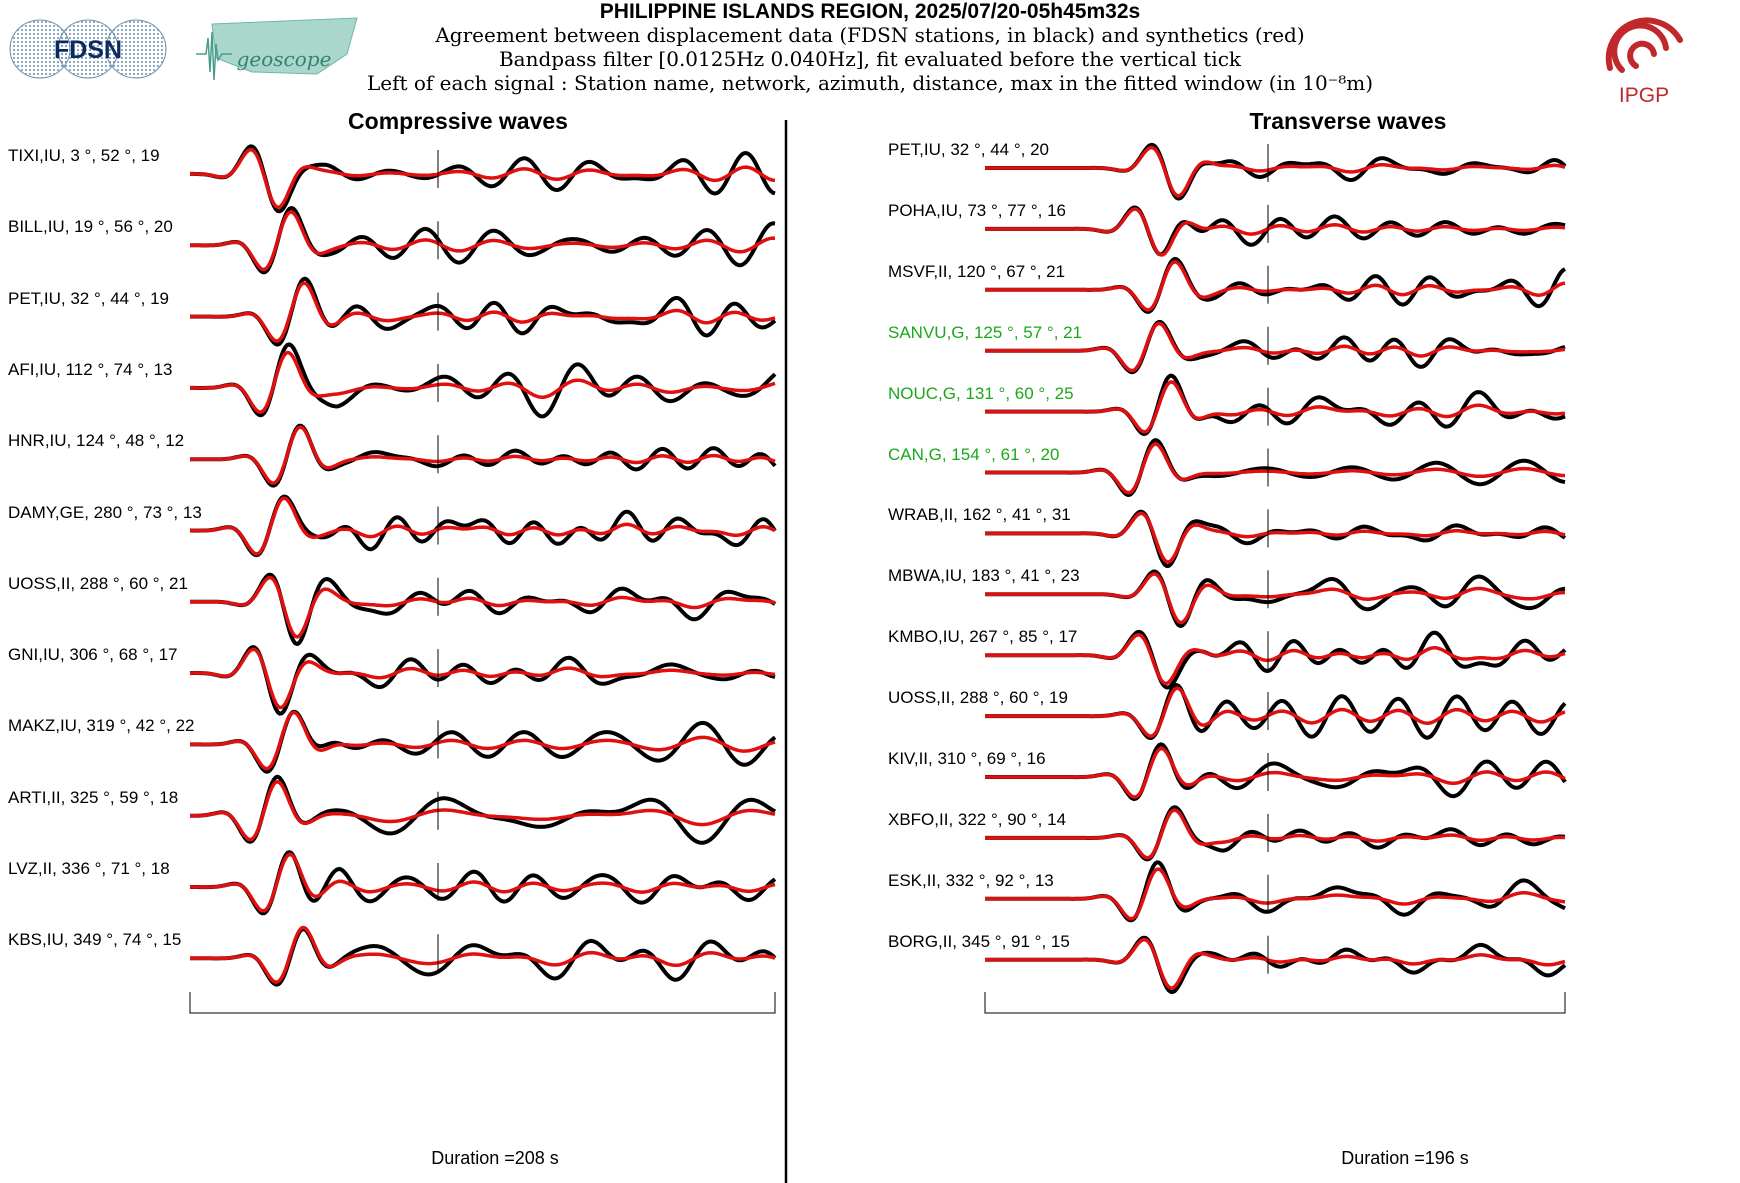 Image resolution: width=1740 pixels, height=1183 pixels. I want to click on station-label: TIXI,IU, 3 °, 52 °, 19, so click(84, 155).